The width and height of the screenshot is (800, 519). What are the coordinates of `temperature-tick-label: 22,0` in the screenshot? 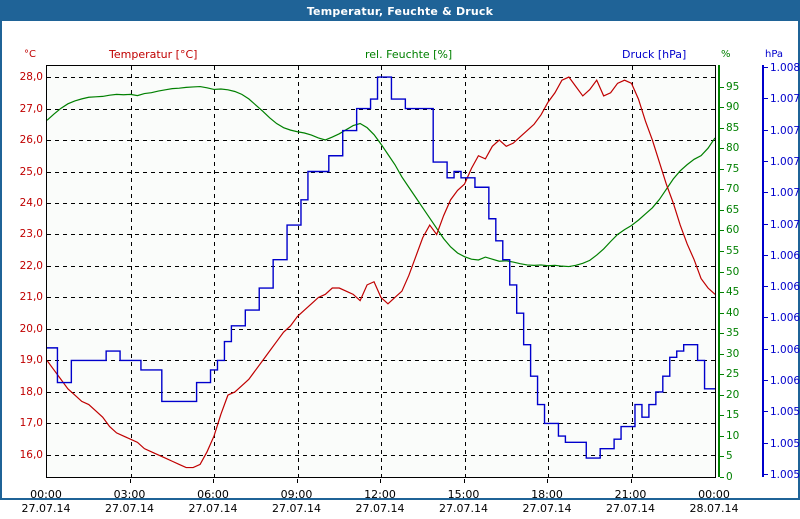 It's located at (31, 265).